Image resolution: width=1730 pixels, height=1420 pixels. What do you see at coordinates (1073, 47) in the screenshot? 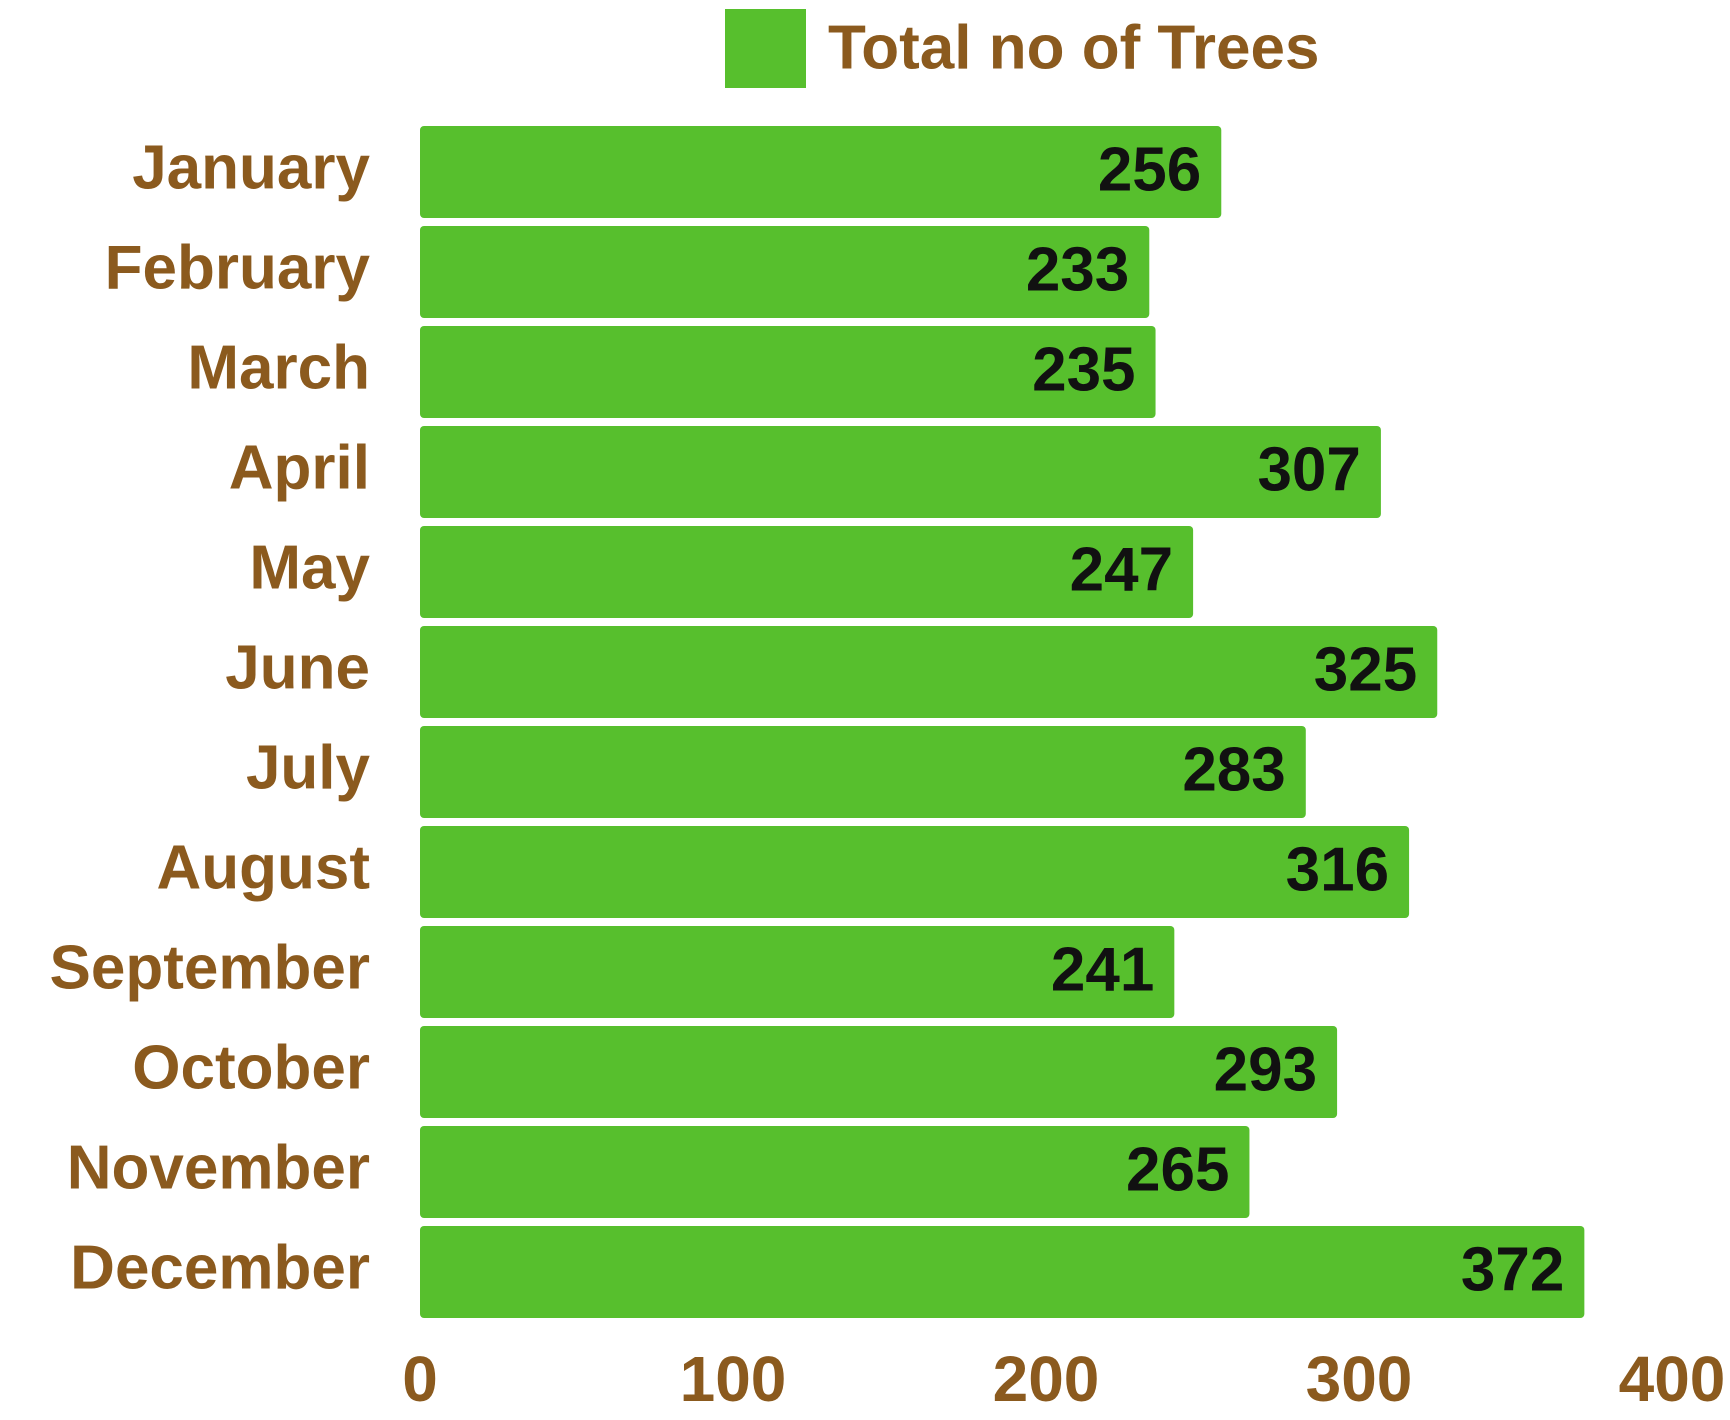
I see `legend-label: Total no of Trees` at bounding box center [1073, 47].